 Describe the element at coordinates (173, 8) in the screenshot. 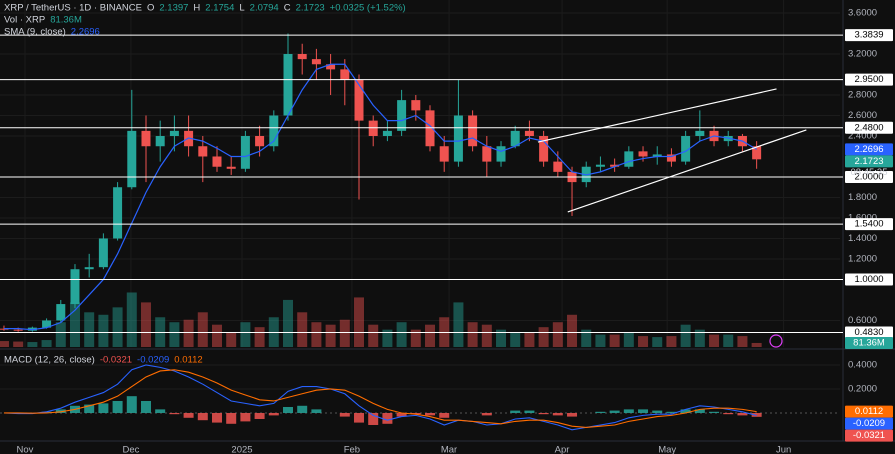

I see `ohlc-value: 2.1397` at that location.